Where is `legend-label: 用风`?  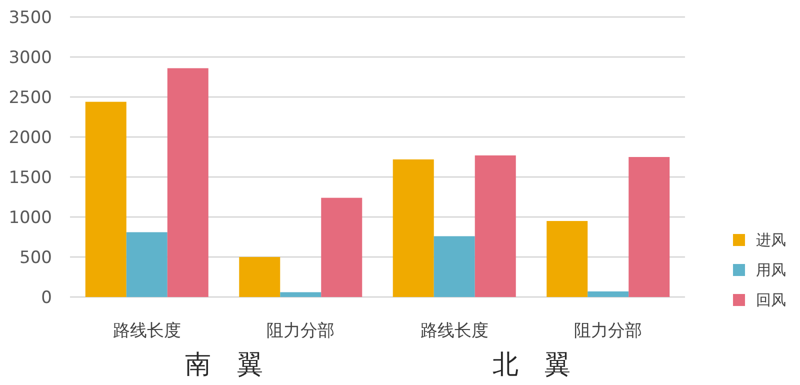 legend-label: 用风 is located at coordinates (771, 270).